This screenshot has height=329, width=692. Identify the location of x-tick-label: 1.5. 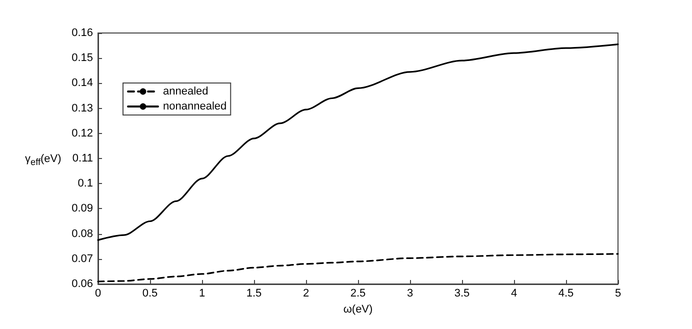
(254, 294).